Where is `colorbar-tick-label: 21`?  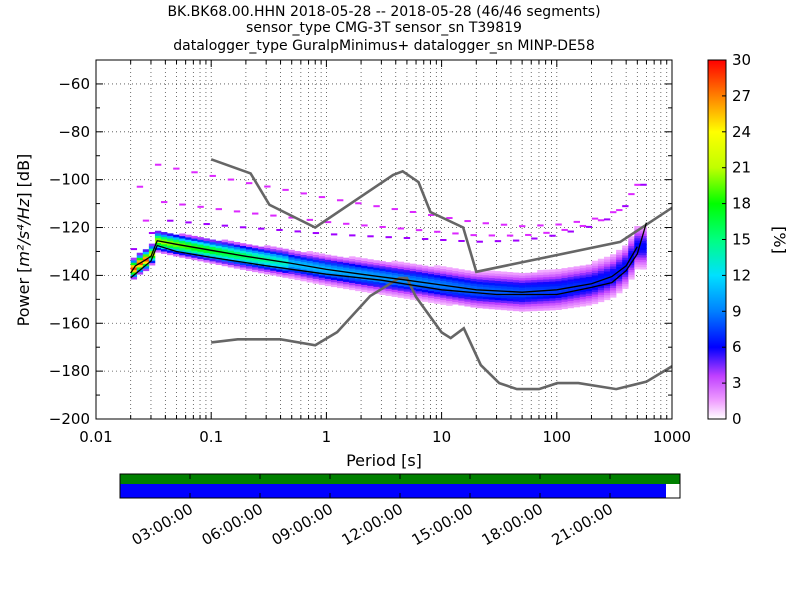 colorbar-tick-label: 21 is located at coordinates (741, 168).